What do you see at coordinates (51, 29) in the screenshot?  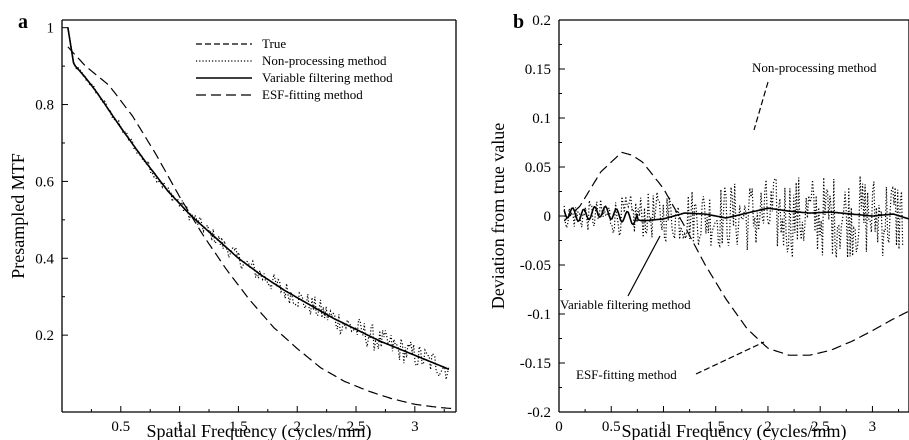 I see `y-tick-label: 1` at bounding box center [51, 29].